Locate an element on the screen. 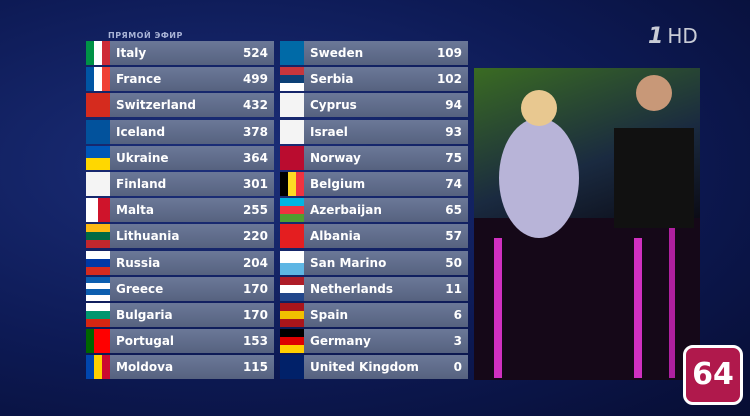  score-row: Russia 204 is located at coordinates (180, 262).